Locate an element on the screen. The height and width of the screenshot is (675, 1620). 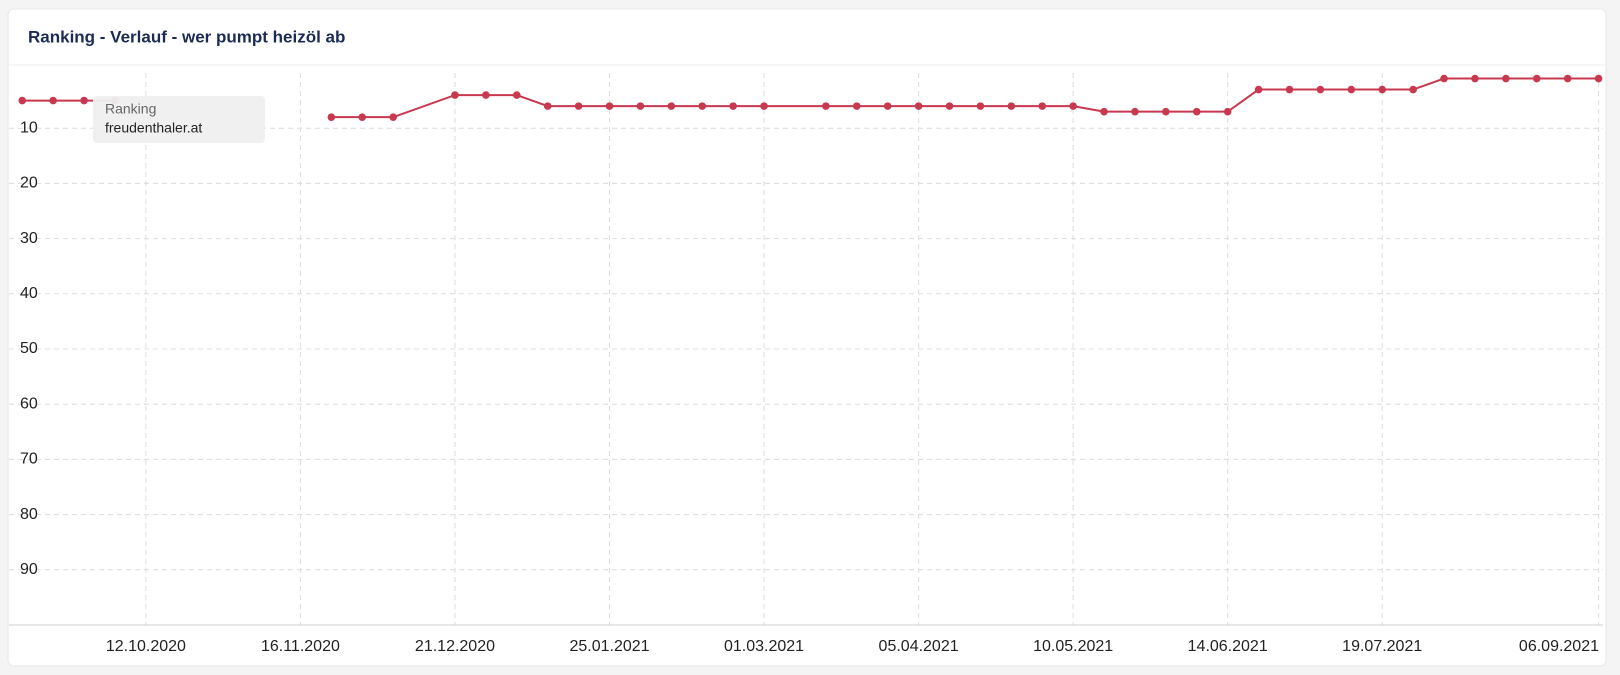
y-tick-label: 70 is located at coordinates (29, 459).